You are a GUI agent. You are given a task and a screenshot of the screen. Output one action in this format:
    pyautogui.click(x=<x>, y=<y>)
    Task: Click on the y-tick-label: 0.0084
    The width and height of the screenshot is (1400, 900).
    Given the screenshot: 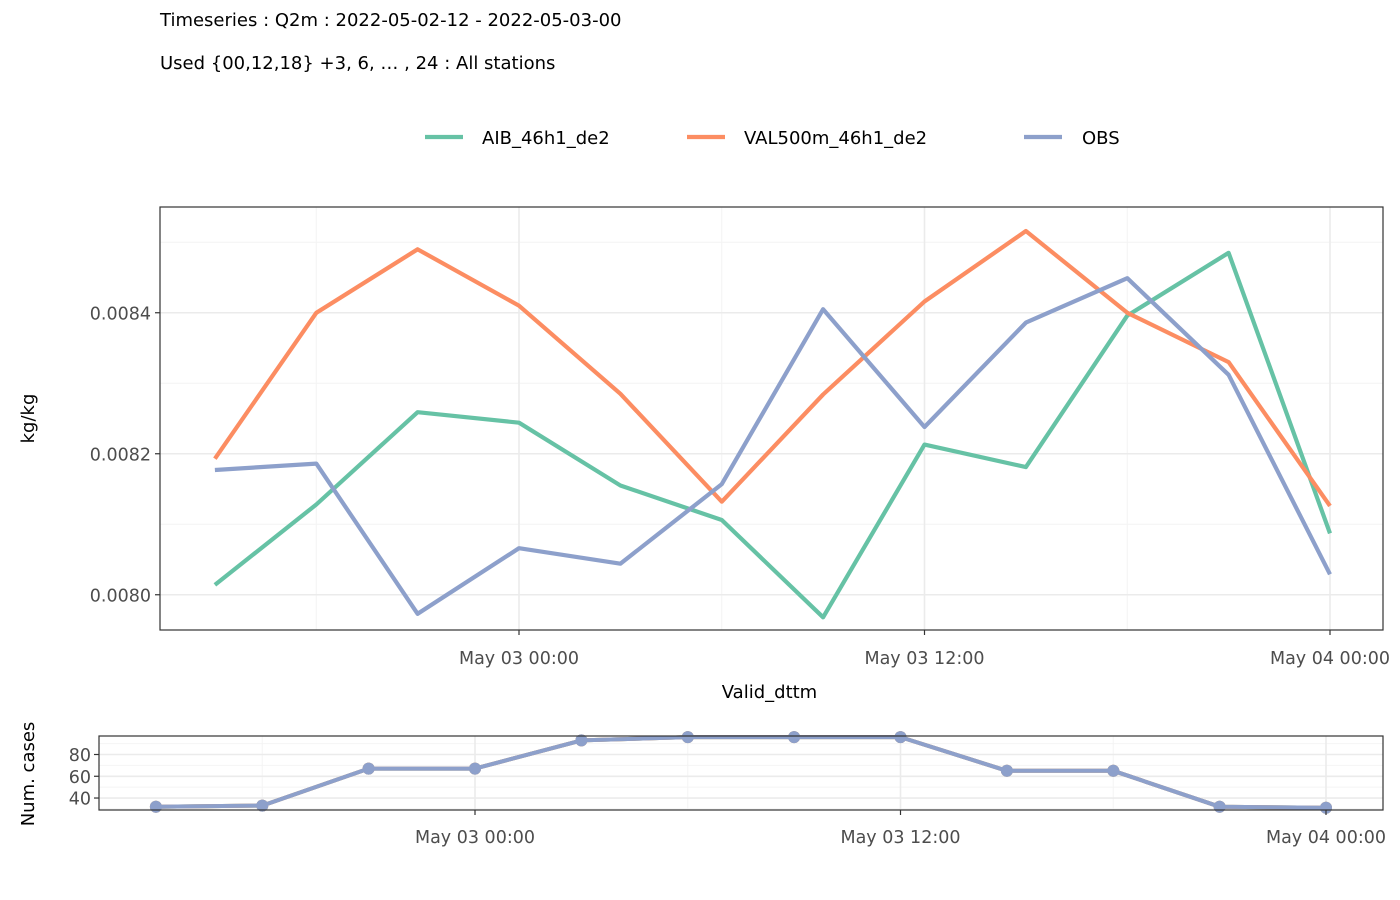 What is the action you would take?
    pyautogui.click(x=120, y=314)
    